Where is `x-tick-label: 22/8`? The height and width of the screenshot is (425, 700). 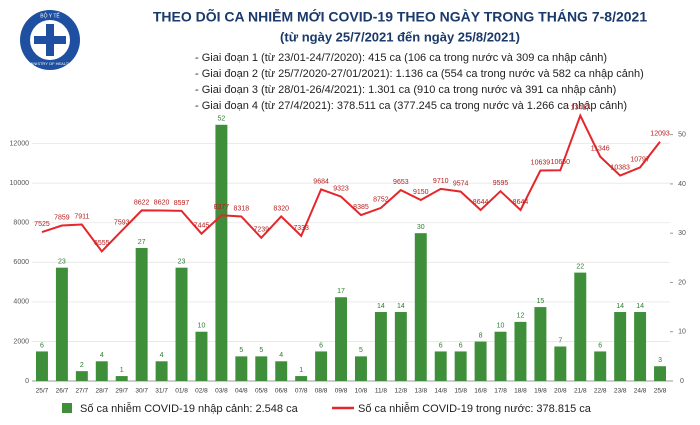 x-tick-label: 22/8 is located at coordinates (600, 391).